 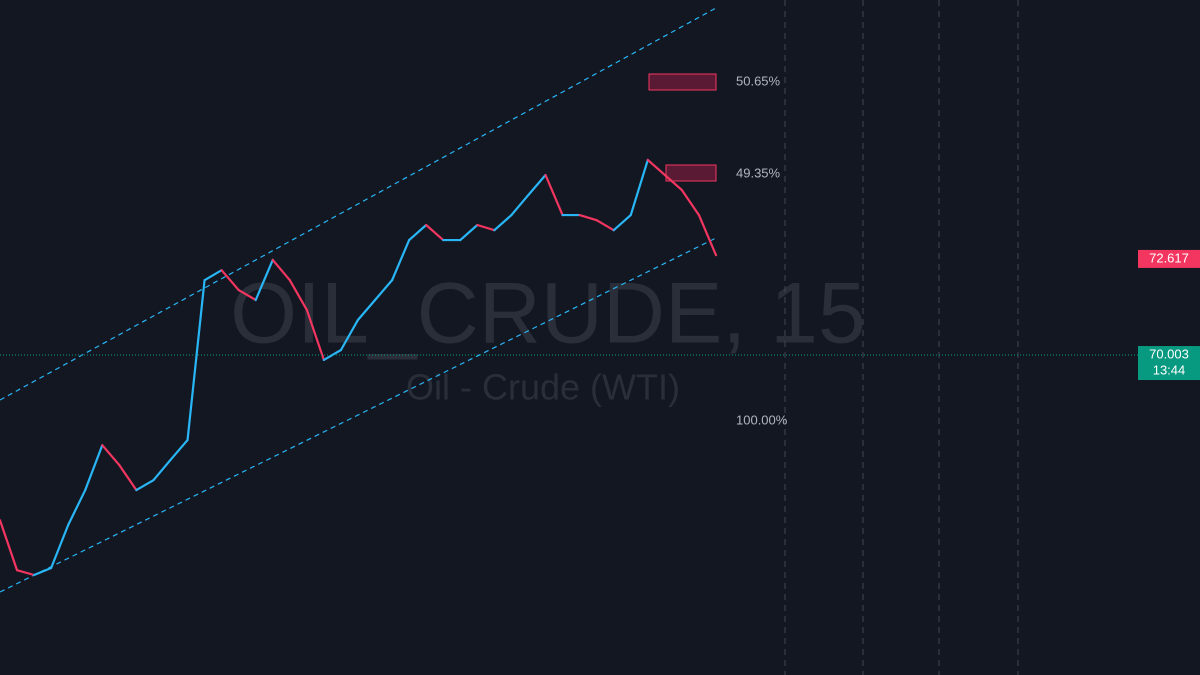 I want to click on price-label: 72.617, so click(x=1169, y=257).